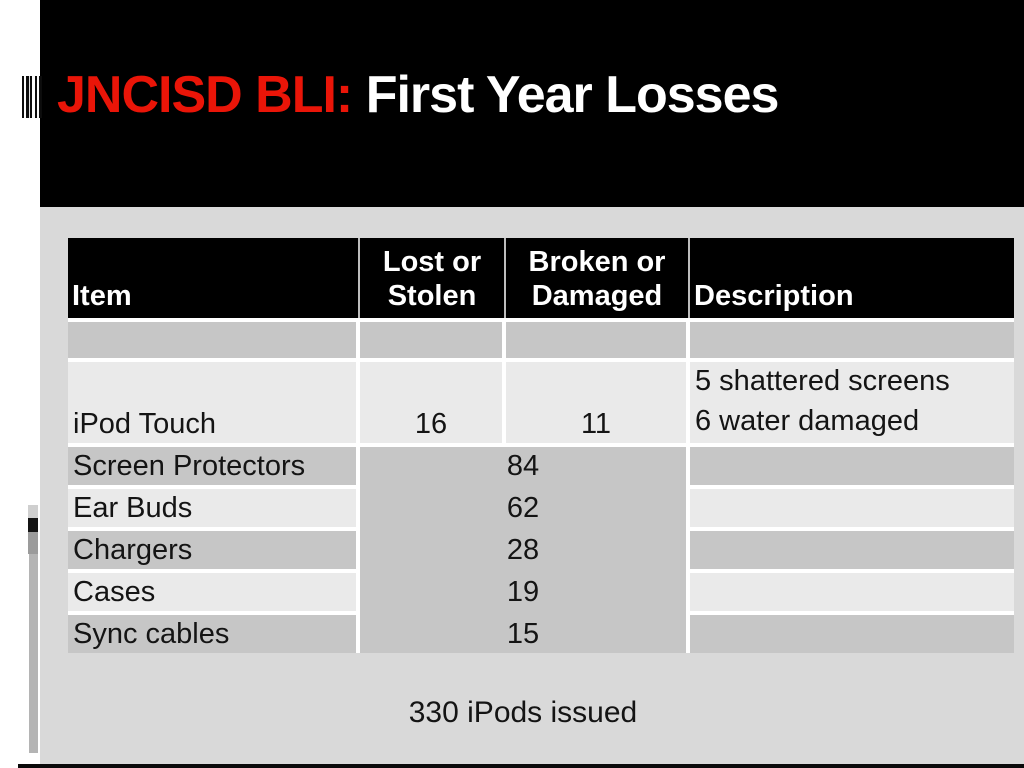  Describe the element at coordinates (523, 712) in the screenshot. I see `ipods-issued-note: 330 iPods issued` at that location.